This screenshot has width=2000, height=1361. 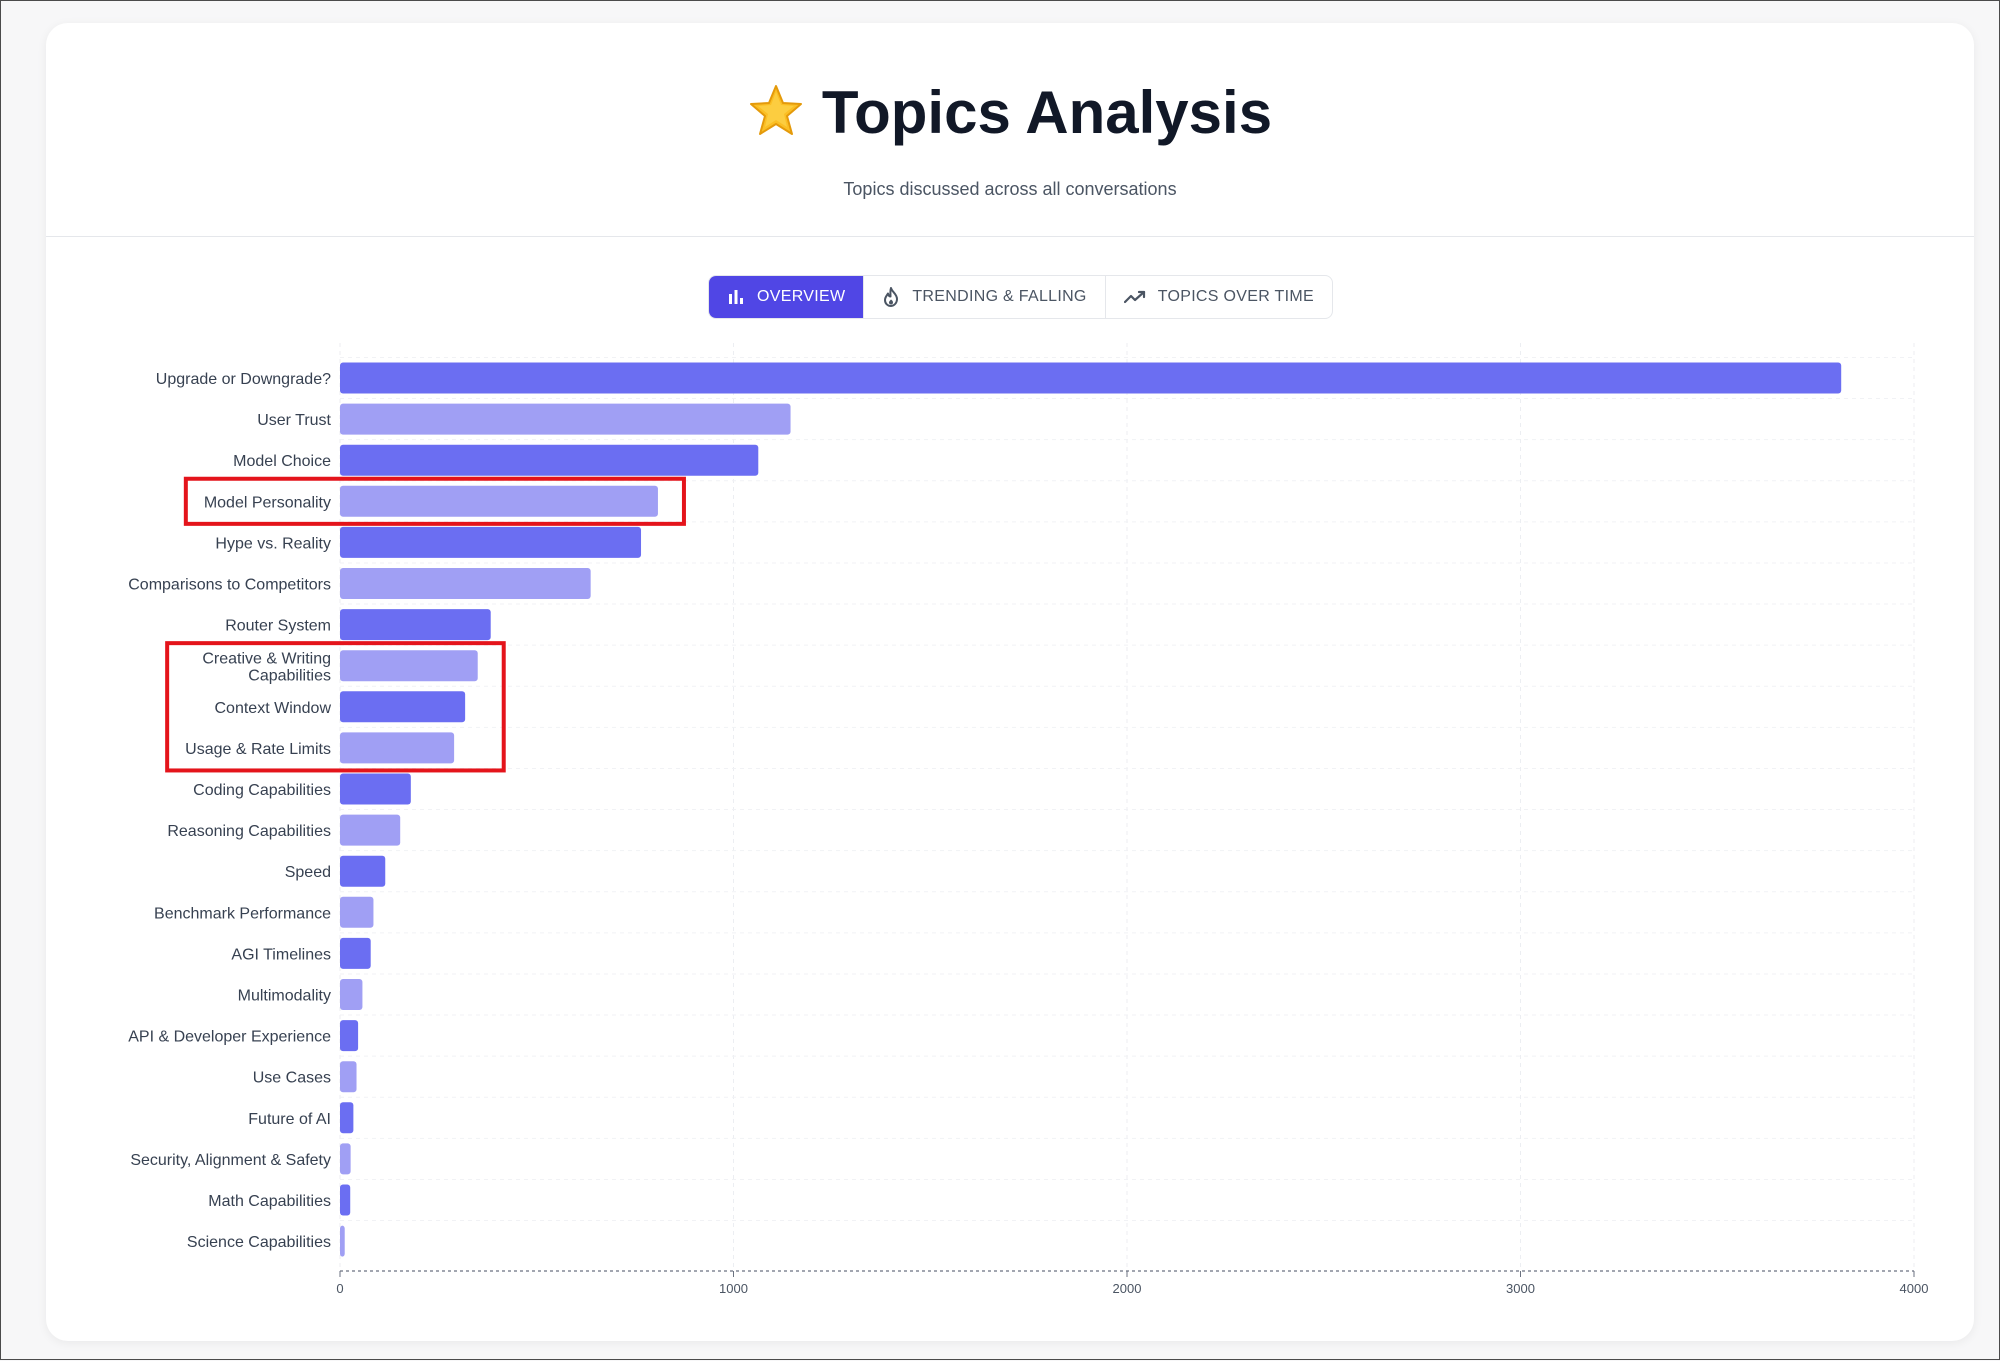 What do you see at coordinates (273, 708) in the screenshot?
I see `category-label-context-window: Context Window` at bounding box center [273, 708].